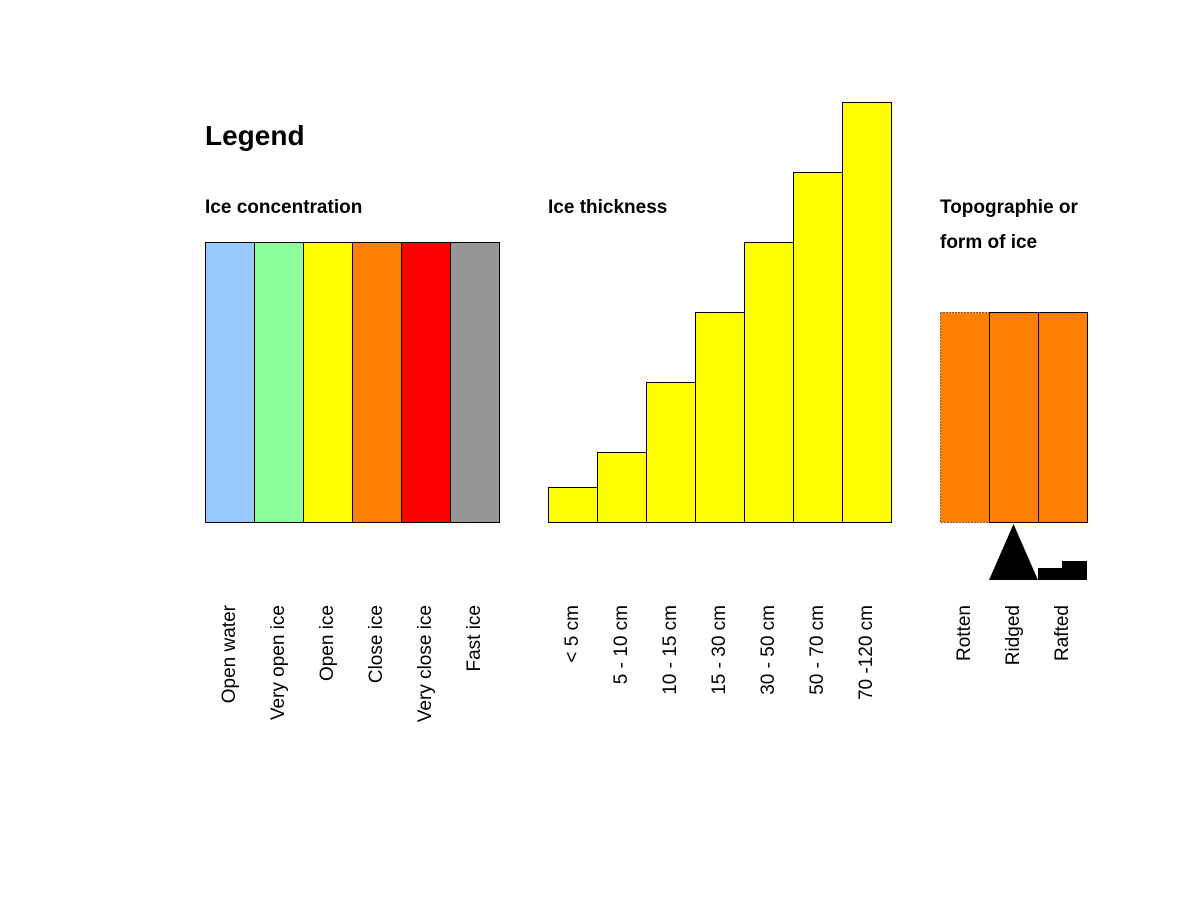 This screenshot has height=901, width=1201. What do you see at coordinates (1009, 207) in the screenshot?
I see `topography-title-line1: Topographie or` at bounding box center [1009, 207].